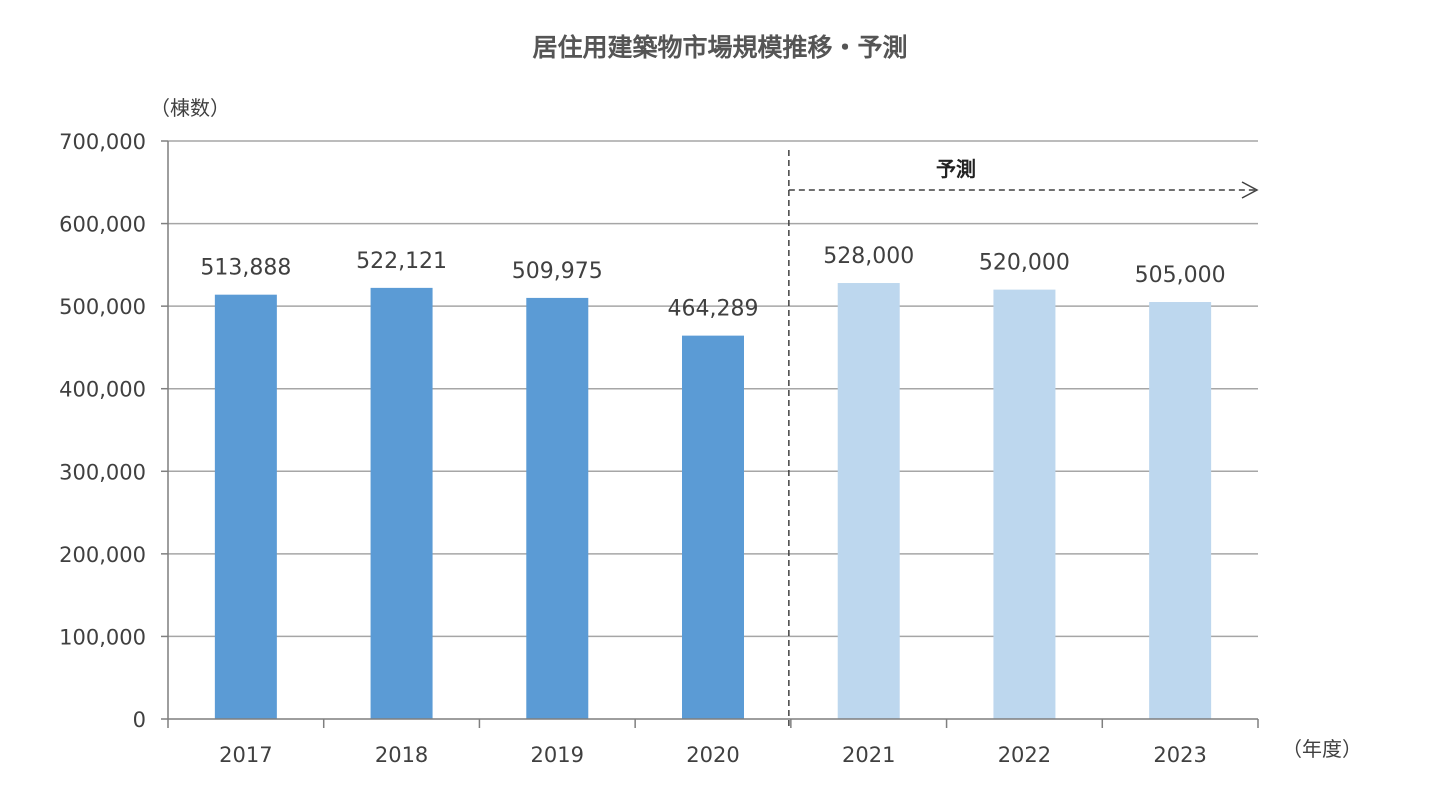  Describe the element at coordinates (1180, 275) in the screenshot. I see `data-label-2023: 505,000` at that location.